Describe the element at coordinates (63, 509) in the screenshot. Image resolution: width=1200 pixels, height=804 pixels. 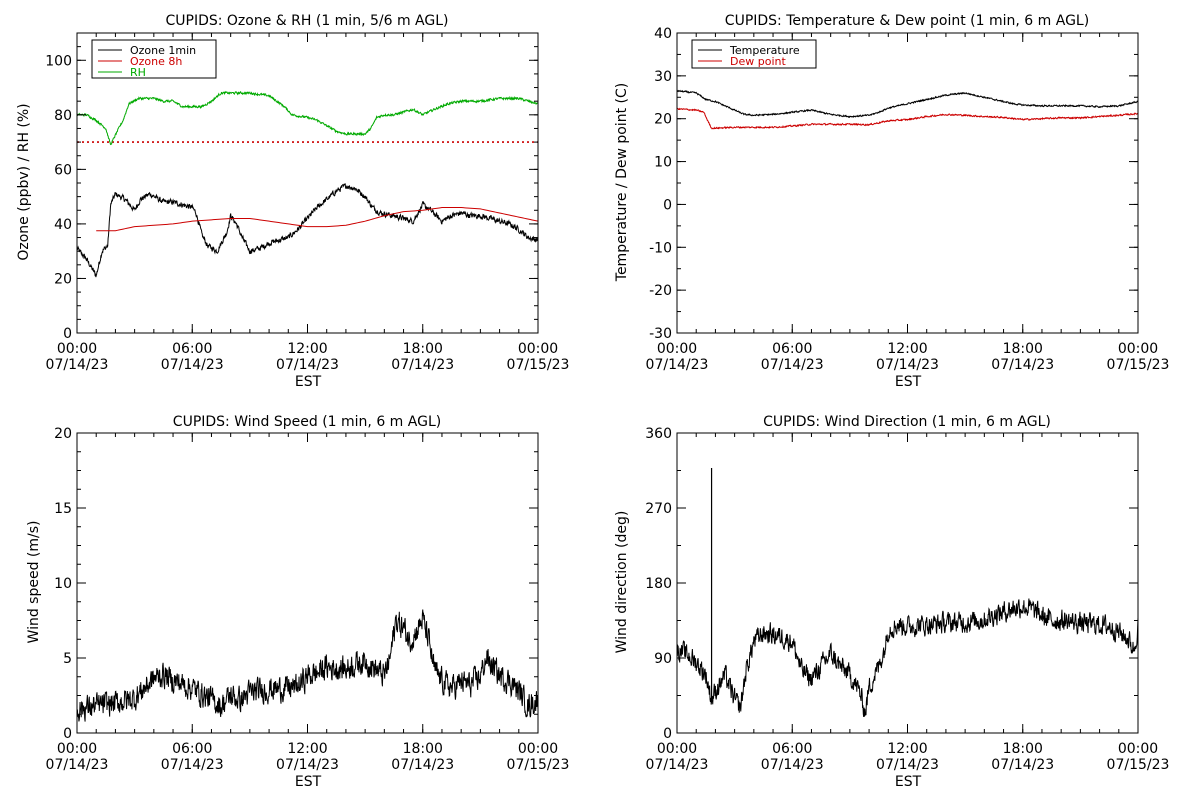
I see `y-tick-label: 15` at that location.